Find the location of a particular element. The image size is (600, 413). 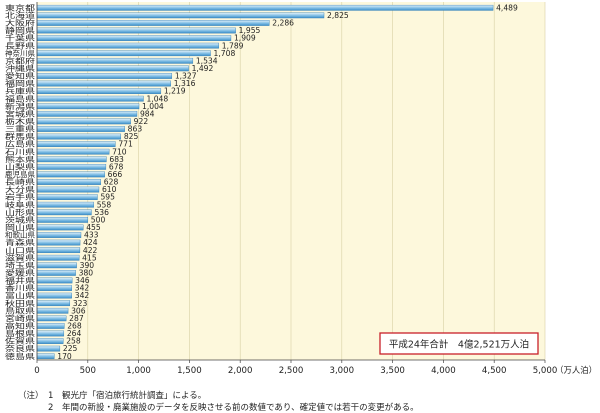

value-label: 1,316 is located at coordinates (185, 83).